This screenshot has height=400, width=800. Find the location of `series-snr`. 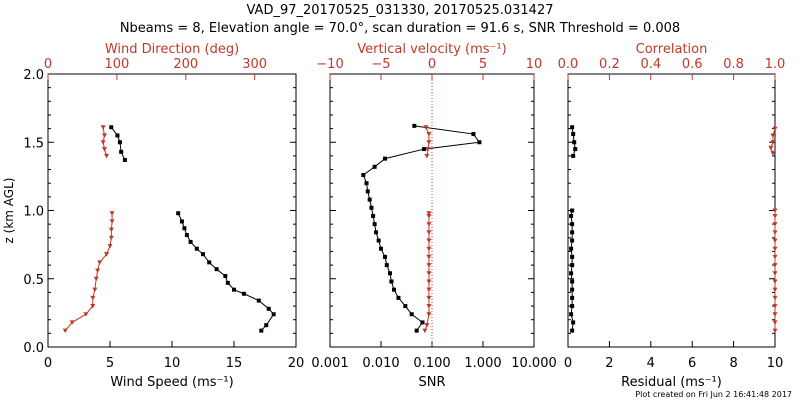

series-snr is located at coordinates (421, 228).